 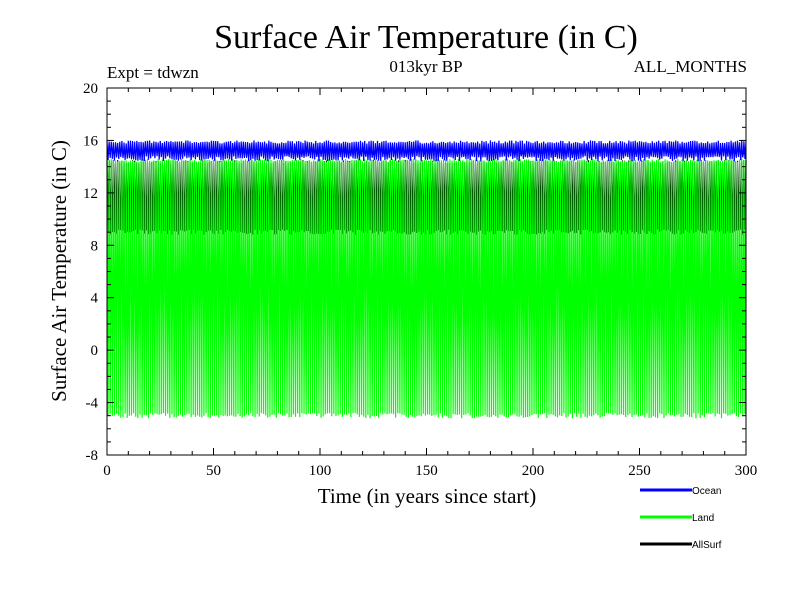 I want to click on x-tick-label: 0, so click(x=107, y=471).